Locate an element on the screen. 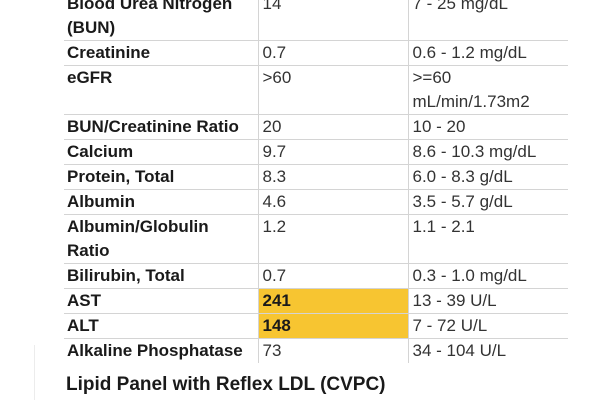 This screenshot has width=600, height=400. table-row: BUN/Creatinine Ratio 20 10 - 20 is located at coordinates (316, 127).